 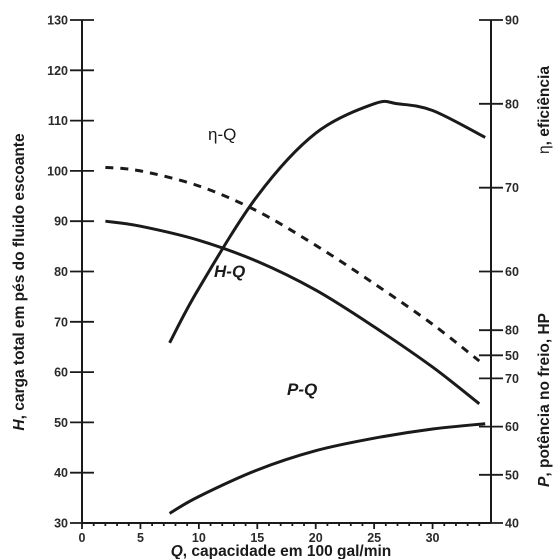 What do you see at coordinates (544, 395) in the screenshot?
I see `right-power-axis-title-text: , potência no freio, HP` at bounding box center [544, 395].